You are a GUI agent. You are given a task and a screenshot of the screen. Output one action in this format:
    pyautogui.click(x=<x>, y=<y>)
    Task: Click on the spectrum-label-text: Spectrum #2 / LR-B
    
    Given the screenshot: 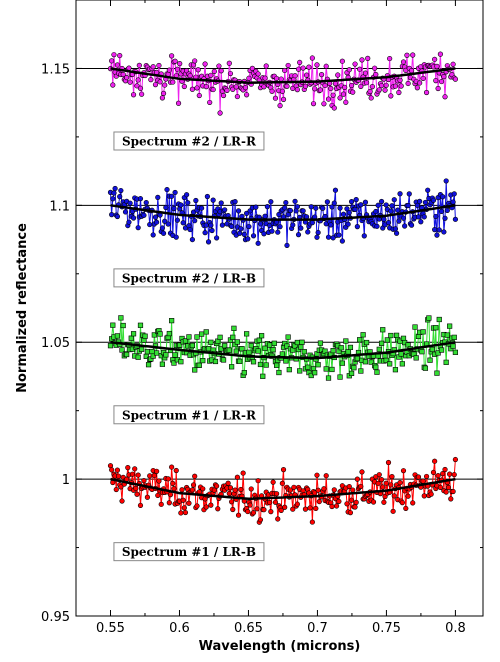 What is the action you would take?
    pyautogui.click(x=189, y=278)
    